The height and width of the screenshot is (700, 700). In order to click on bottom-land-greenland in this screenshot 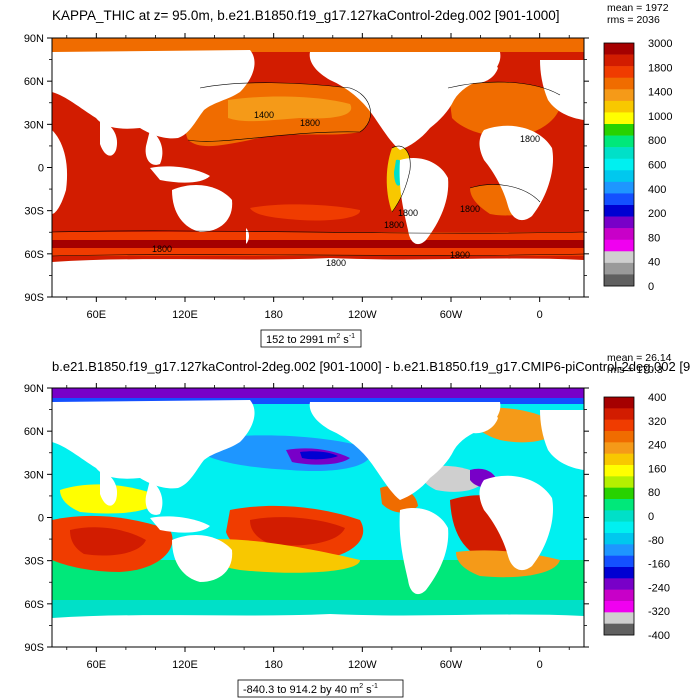, I will do `click(476, 419)`.